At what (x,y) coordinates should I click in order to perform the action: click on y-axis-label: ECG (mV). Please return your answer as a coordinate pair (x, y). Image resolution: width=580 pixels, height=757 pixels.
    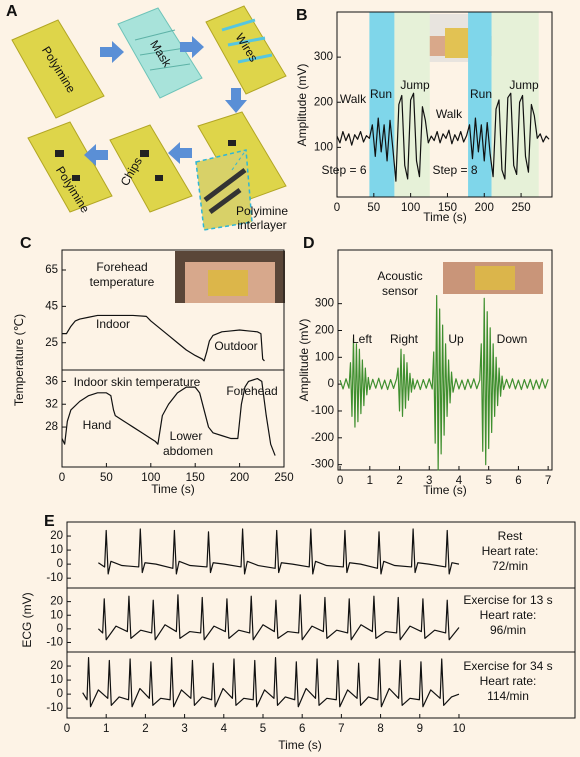
    Looking at the image, I should click on (27, 619).